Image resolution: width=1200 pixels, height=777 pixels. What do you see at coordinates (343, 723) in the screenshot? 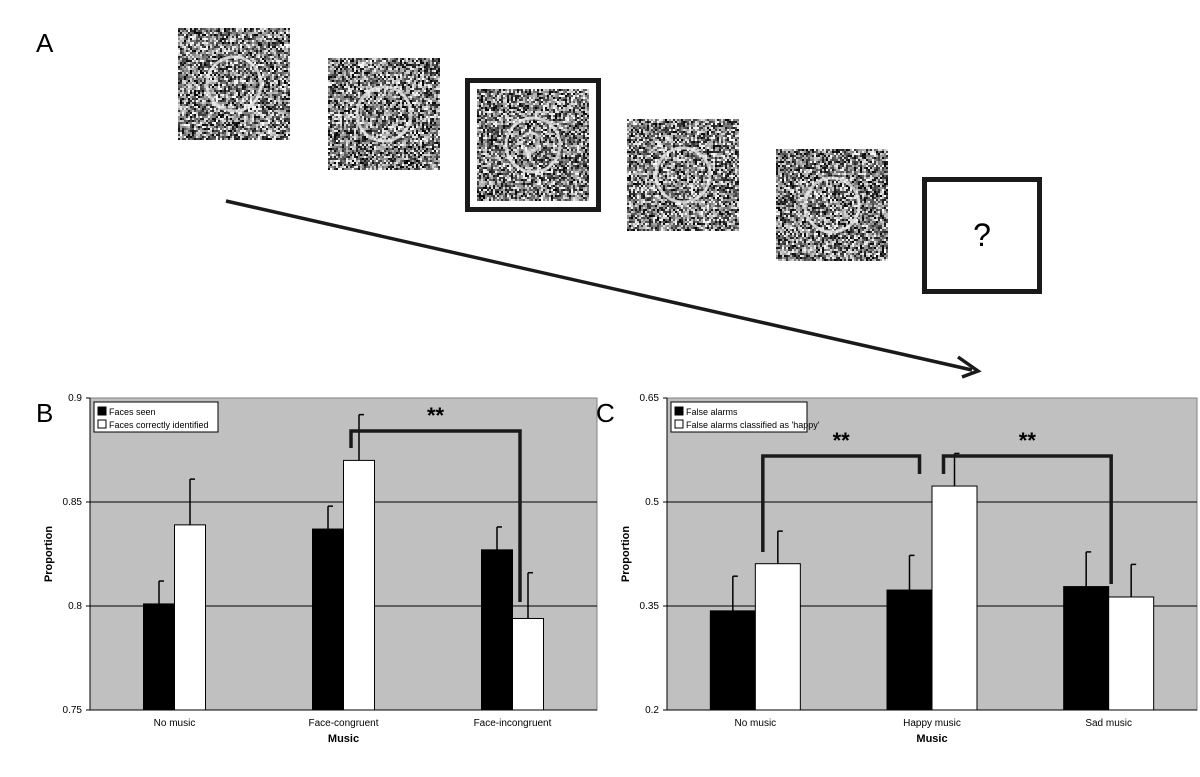
I see `x-tick-label: Face-congruent` at bounding box center [343, 723].